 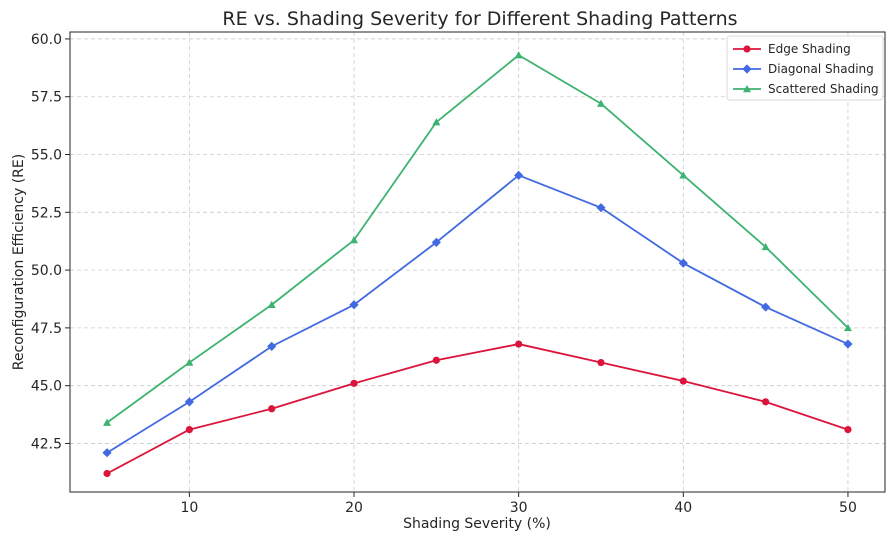 I want to click on y-tick-label: 57.5, so click(x=46, y=98).